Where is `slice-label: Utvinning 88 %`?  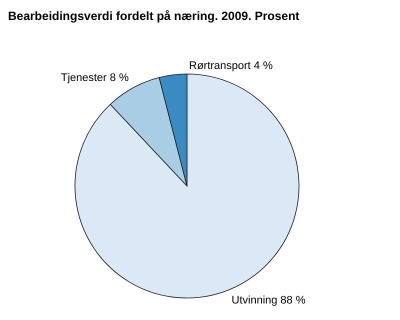
slice-label: Utvinning 88 % is located at coordinates (269, 300).